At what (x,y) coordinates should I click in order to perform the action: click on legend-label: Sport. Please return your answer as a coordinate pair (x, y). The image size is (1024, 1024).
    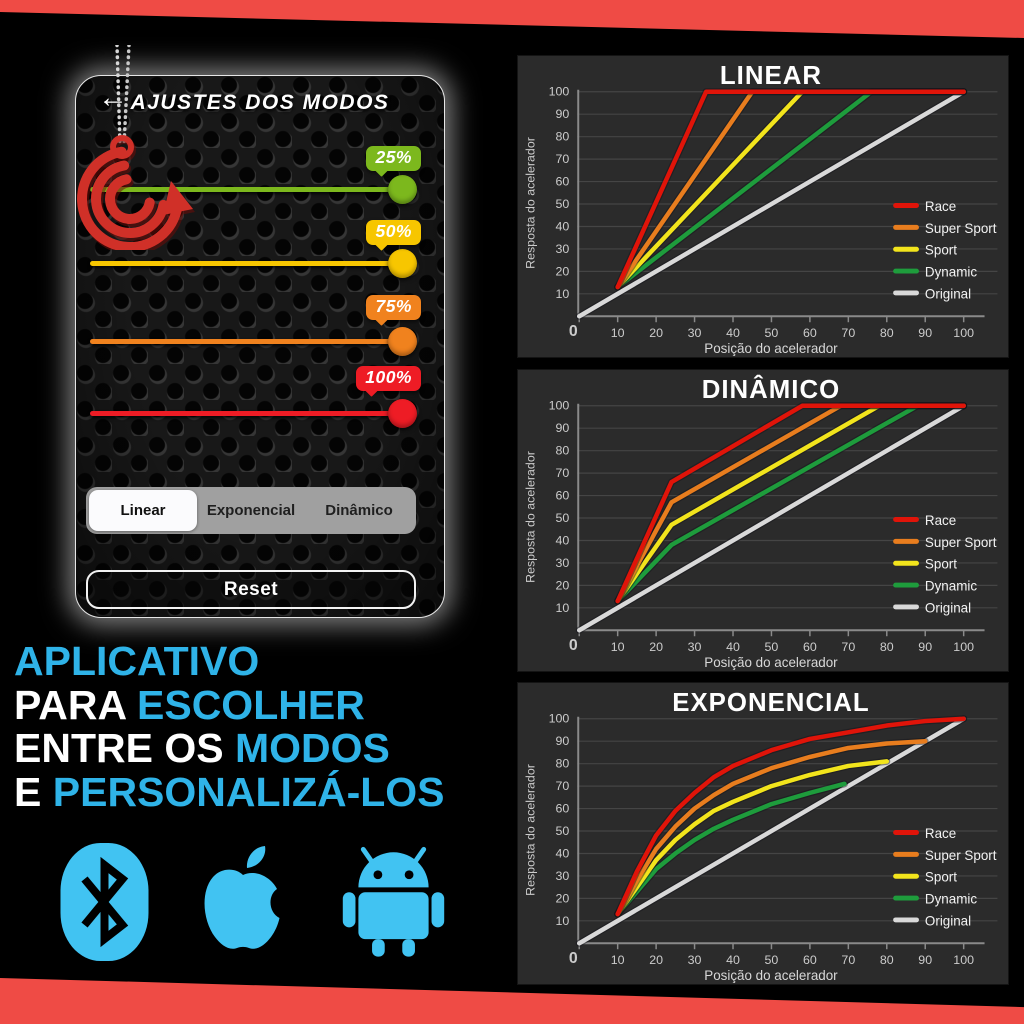
    Looking at the image, I should click on (941, 250).